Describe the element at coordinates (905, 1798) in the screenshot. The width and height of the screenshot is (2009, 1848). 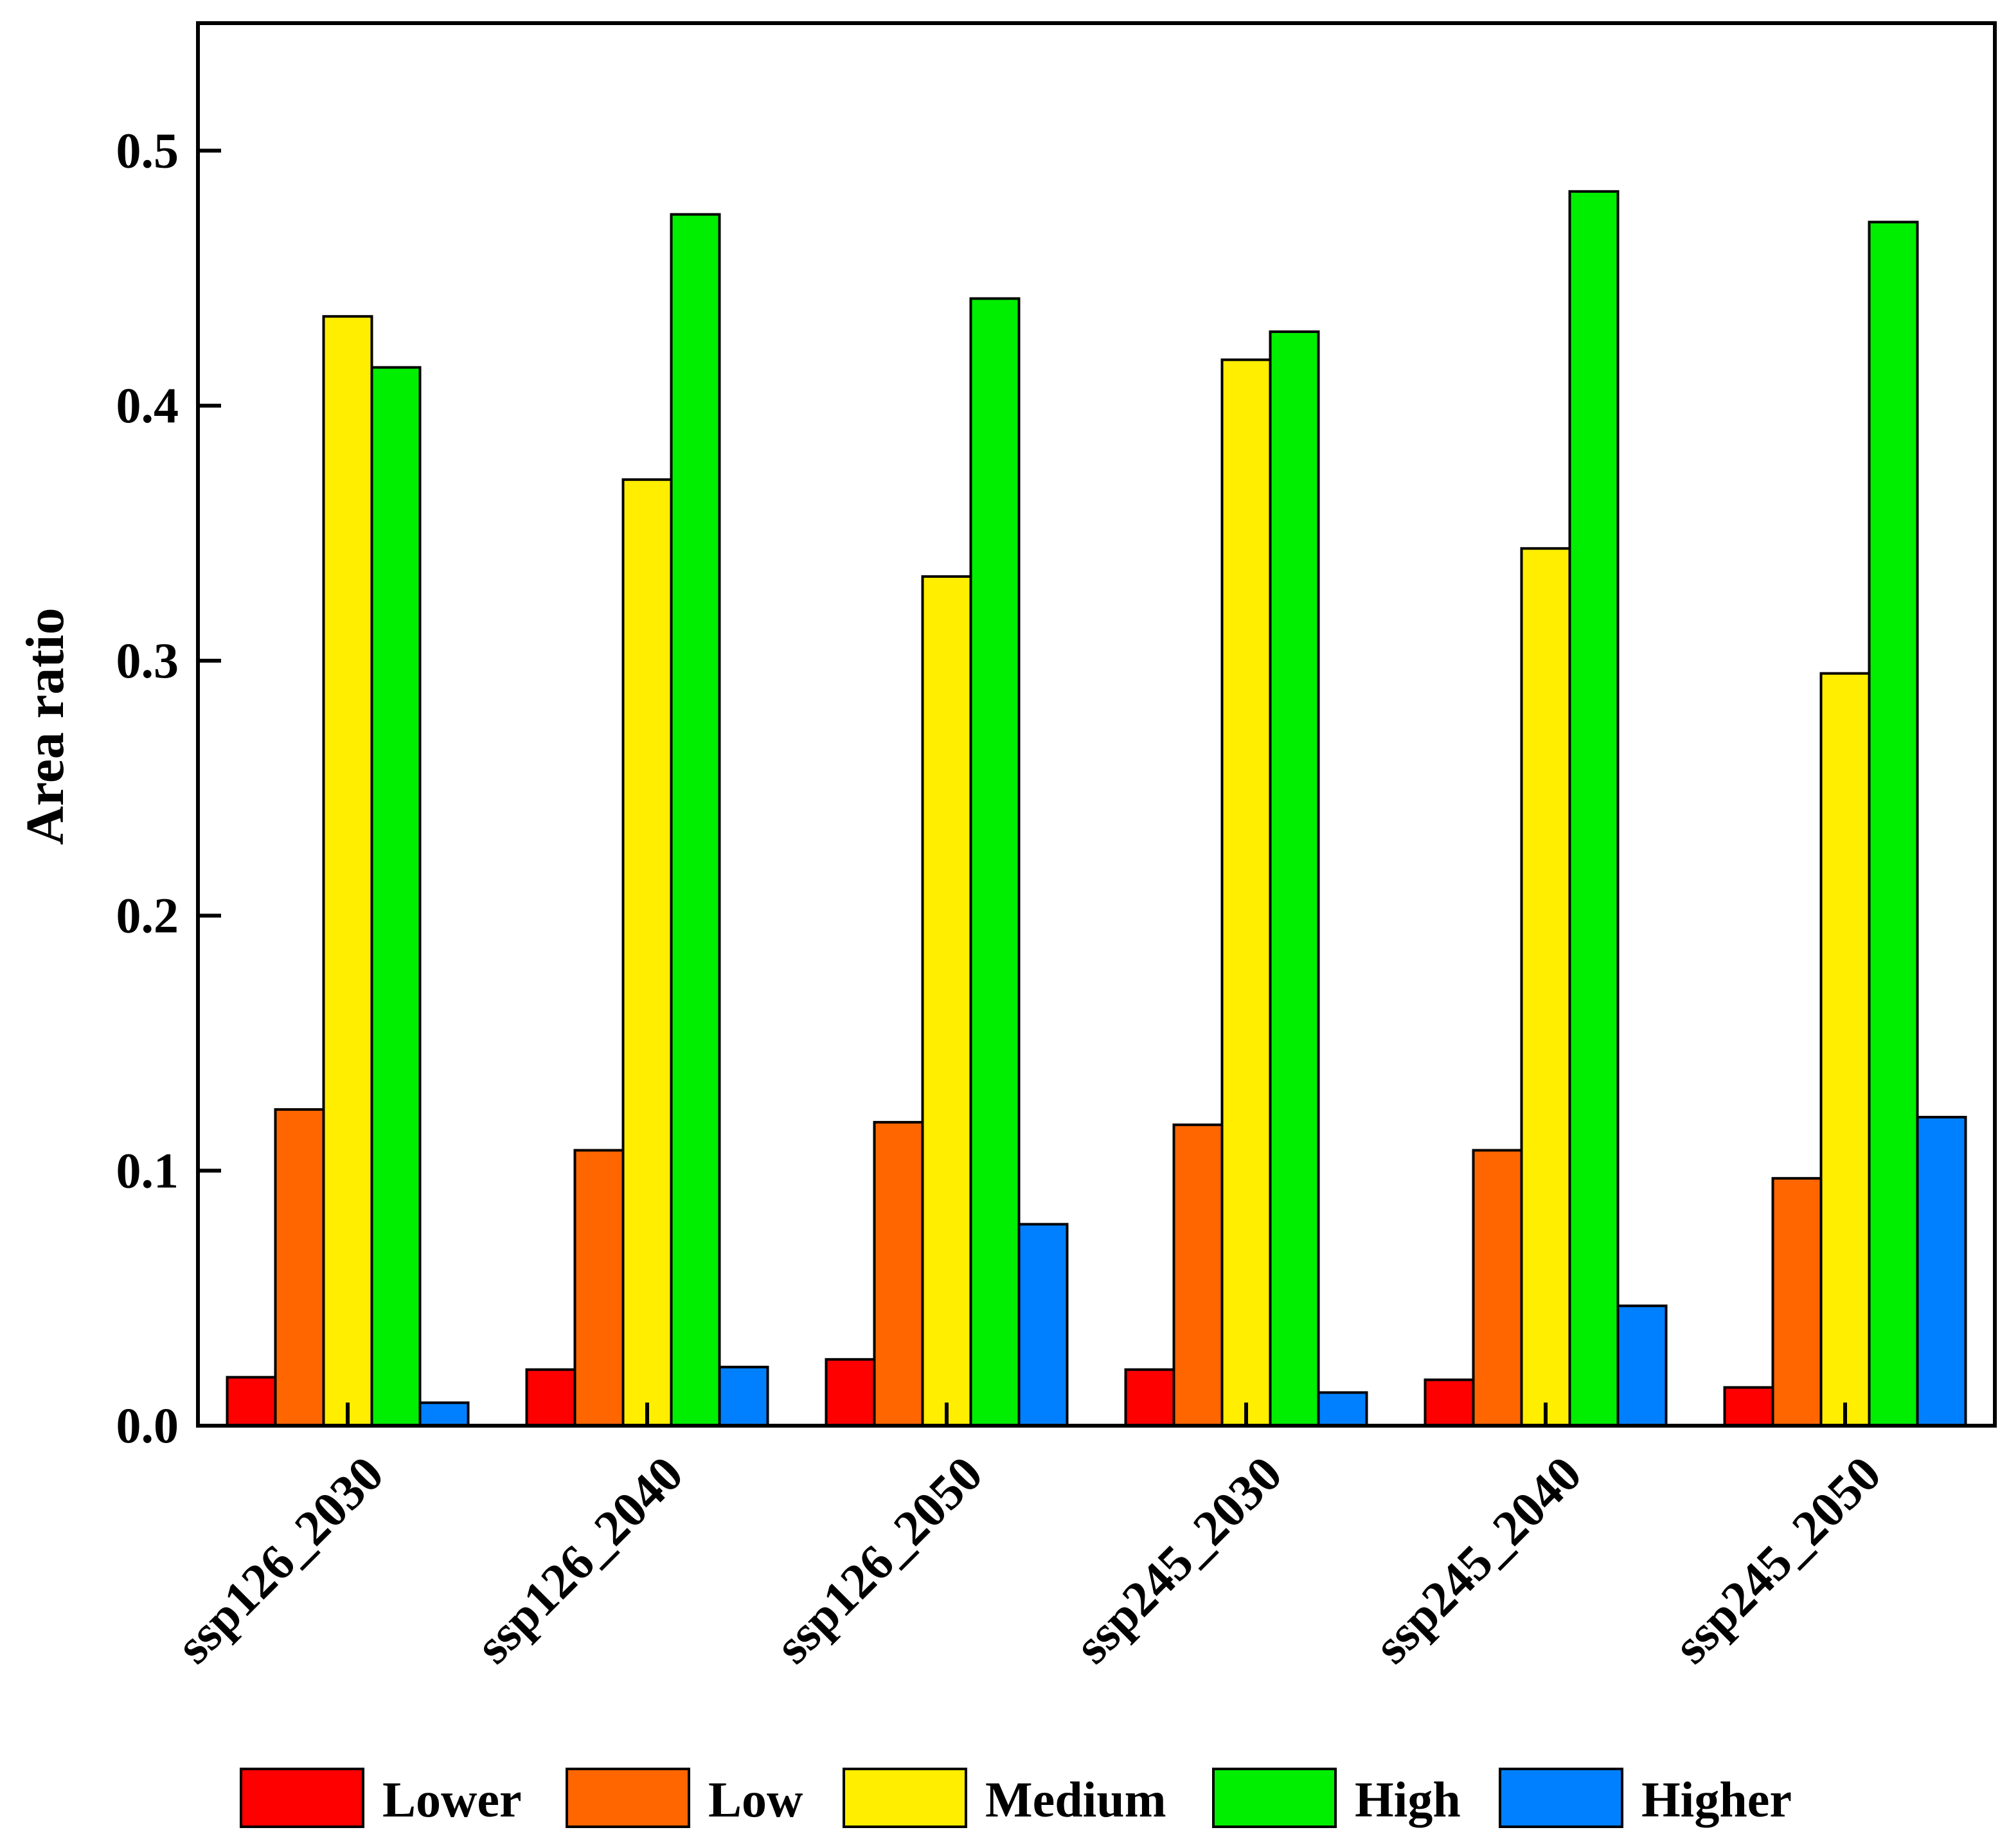
I see `legend-swatch-medium` at that location.